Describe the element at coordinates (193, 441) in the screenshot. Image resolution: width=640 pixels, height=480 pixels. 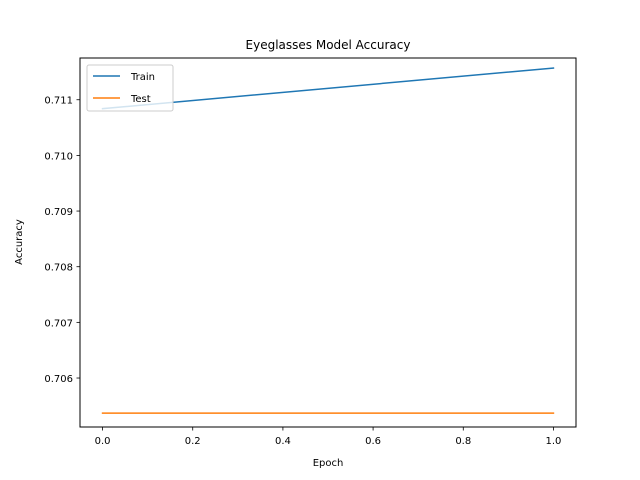
I see `x-tick-label: 0.2` at that location.